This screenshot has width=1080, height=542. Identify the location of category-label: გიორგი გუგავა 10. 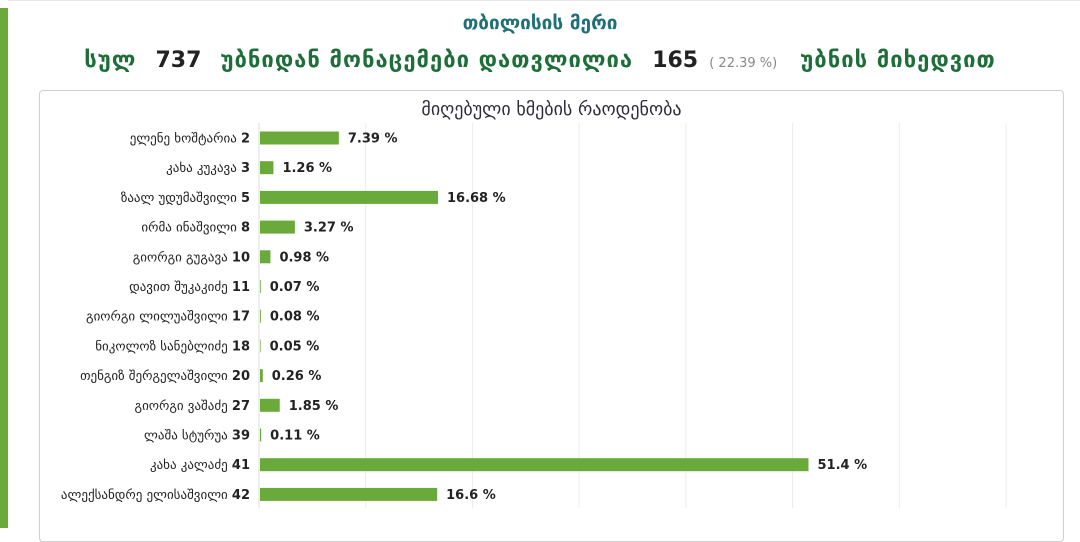
(191, 257).